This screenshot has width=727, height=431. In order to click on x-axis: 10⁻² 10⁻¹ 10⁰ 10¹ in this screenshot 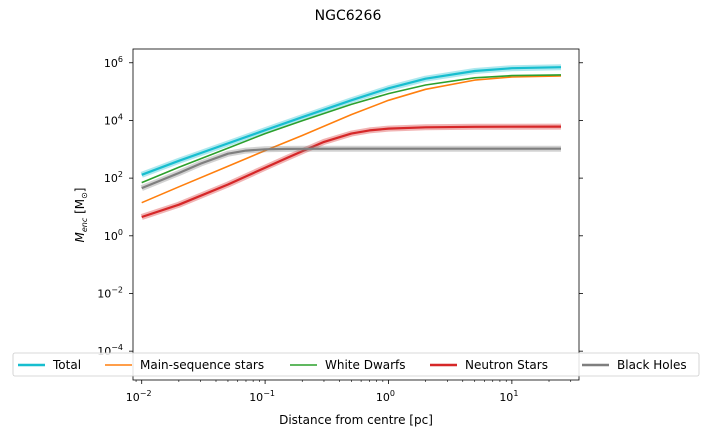, I will do `click(349, 392)`.